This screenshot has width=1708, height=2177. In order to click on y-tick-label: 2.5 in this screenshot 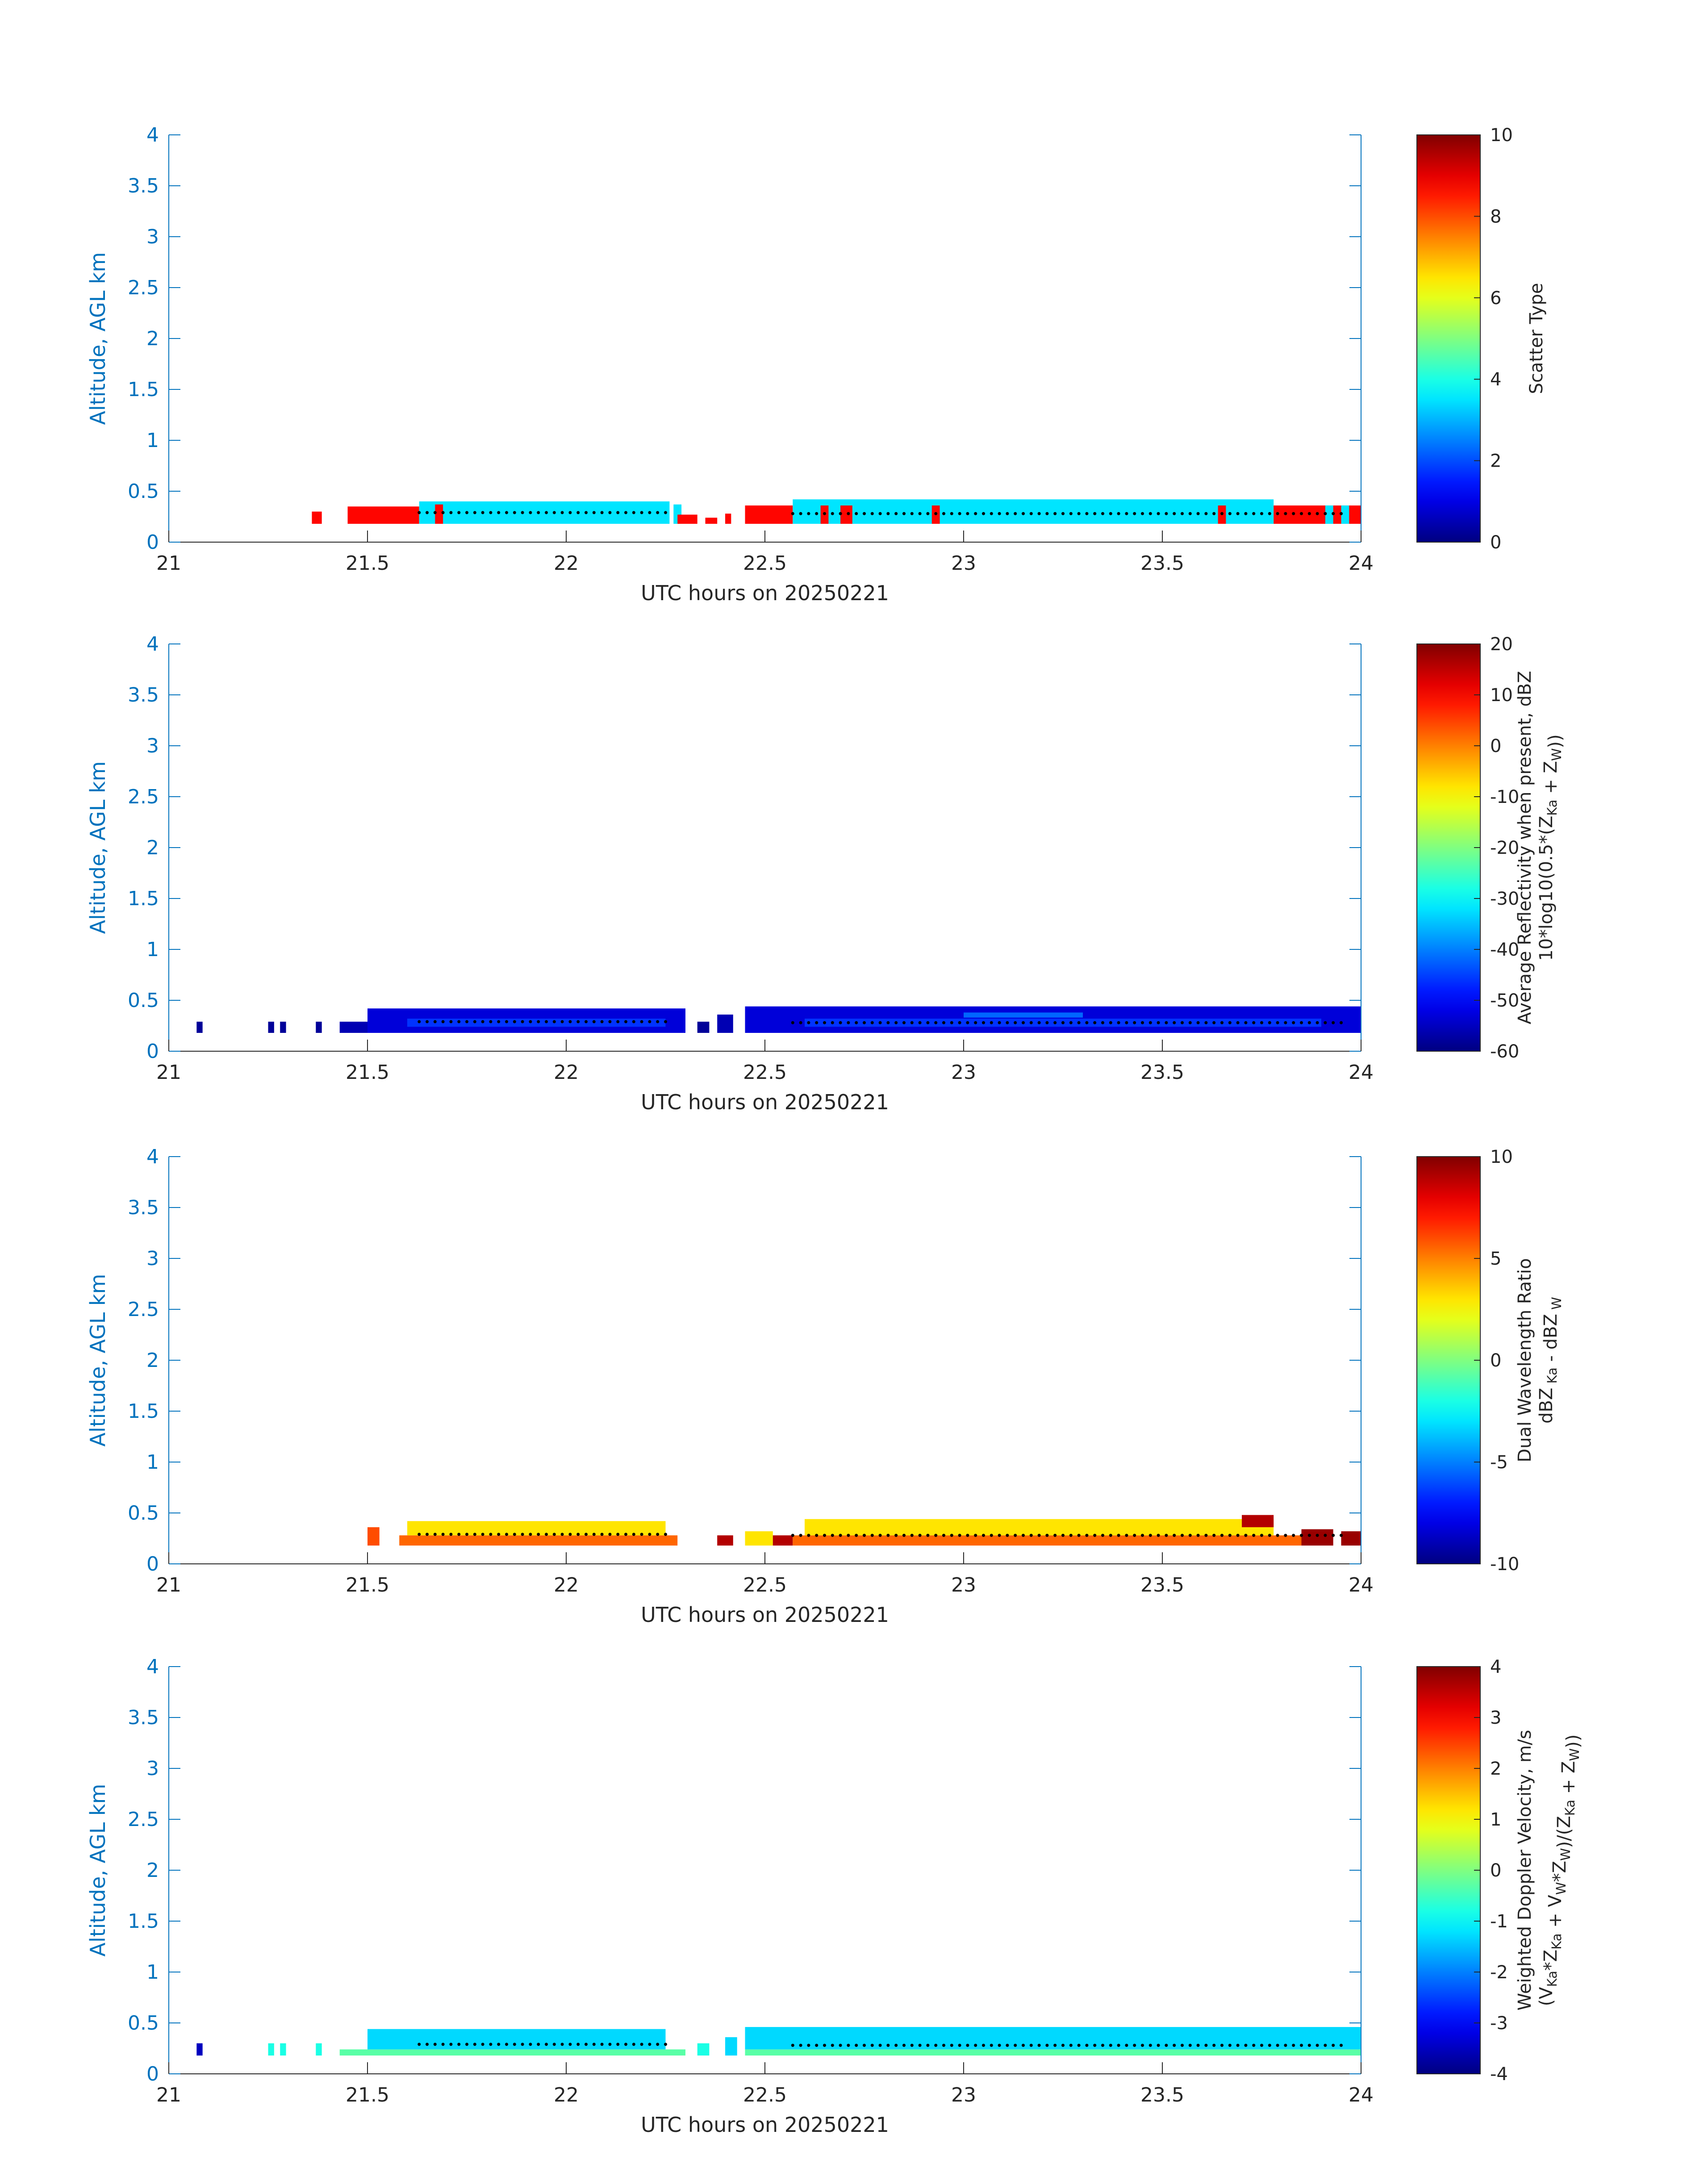, I will do `click(143, 797)`.